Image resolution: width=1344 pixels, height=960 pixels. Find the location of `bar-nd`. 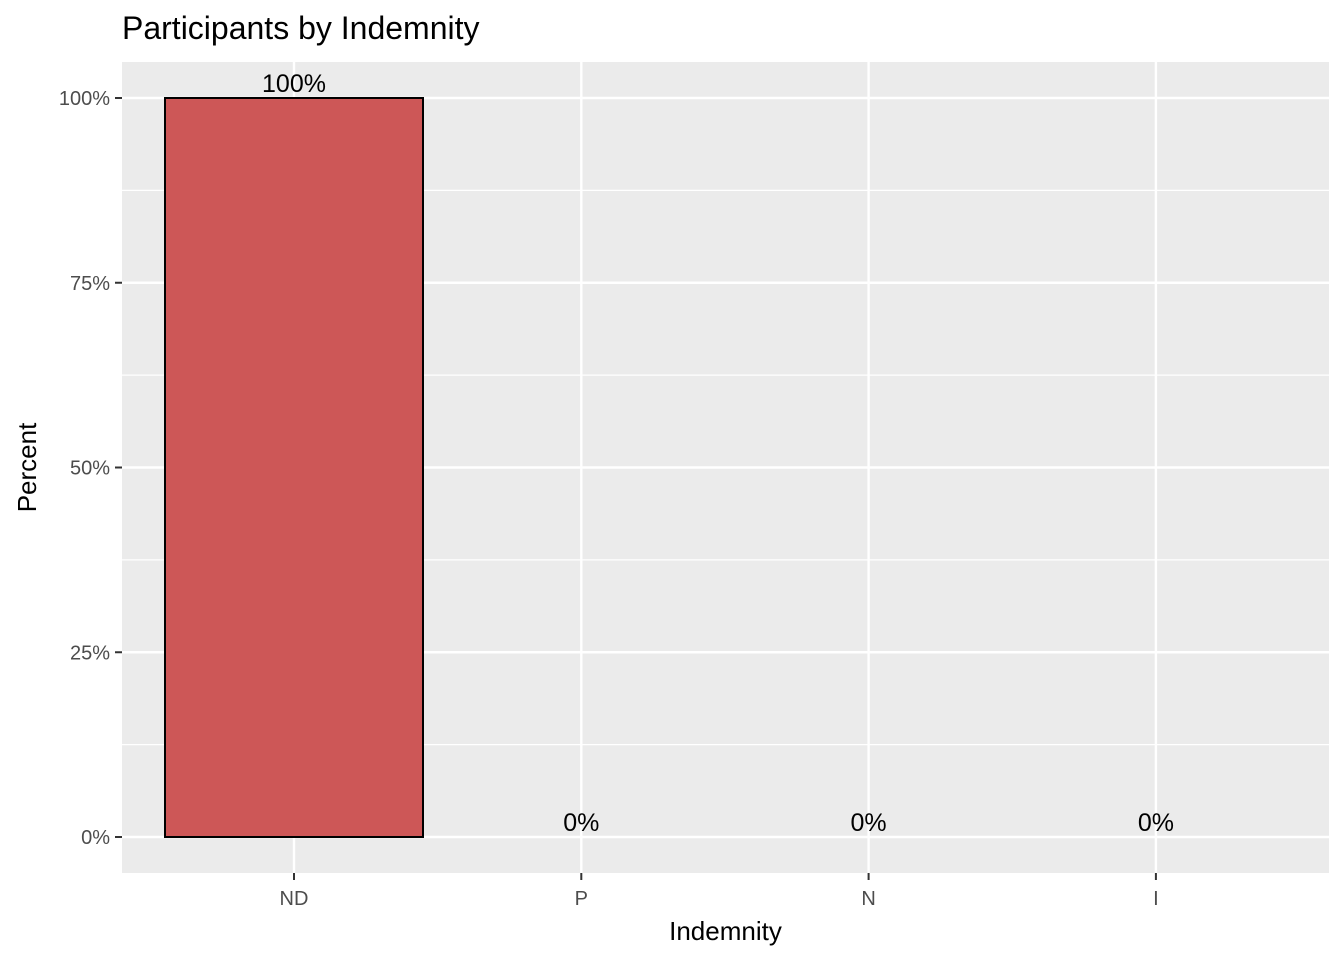

bar-nd is located at coordinates (294, 467).